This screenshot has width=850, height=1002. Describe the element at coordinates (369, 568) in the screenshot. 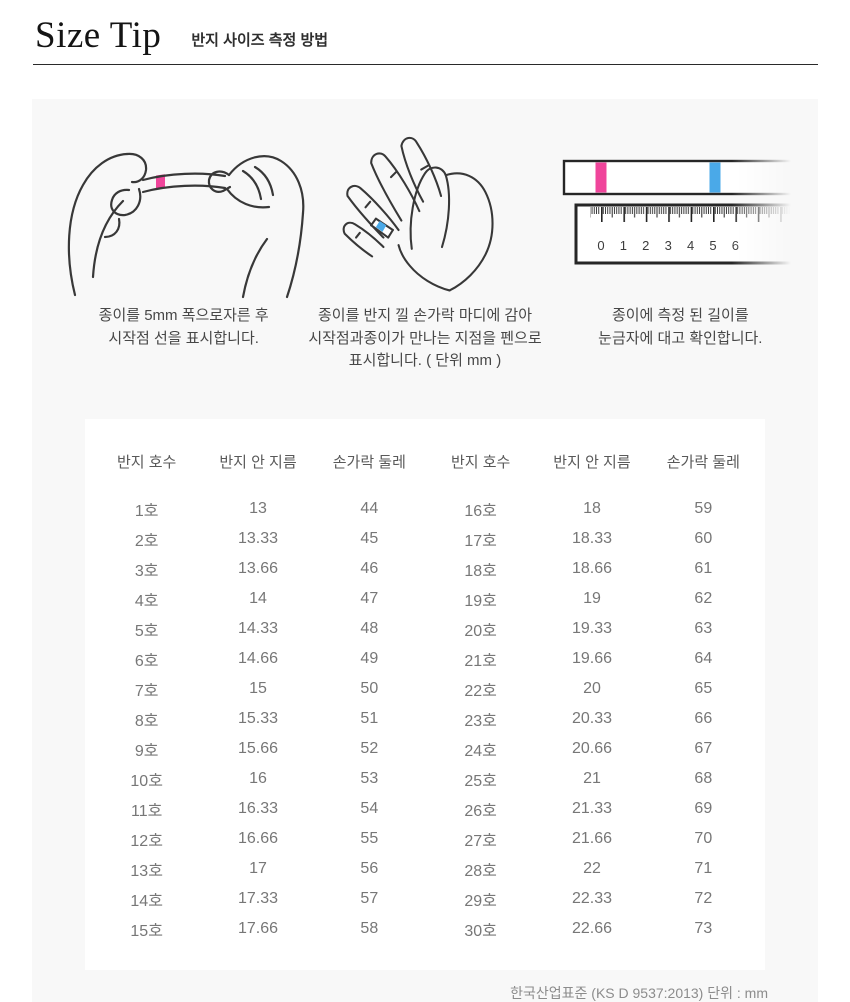

I see `circumference-cell: 46` at that location.